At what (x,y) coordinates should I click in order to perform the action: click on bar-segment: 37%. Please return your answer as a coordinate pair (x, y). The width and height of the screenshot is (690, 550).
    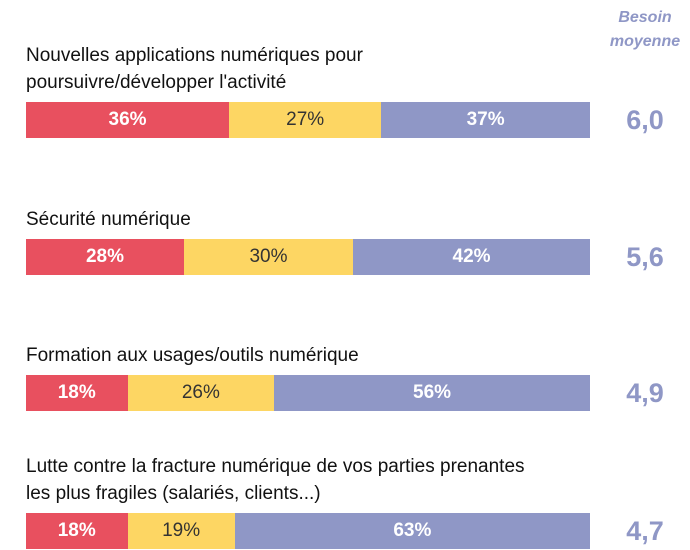
    Looking at the image, I should click on (485, 120).